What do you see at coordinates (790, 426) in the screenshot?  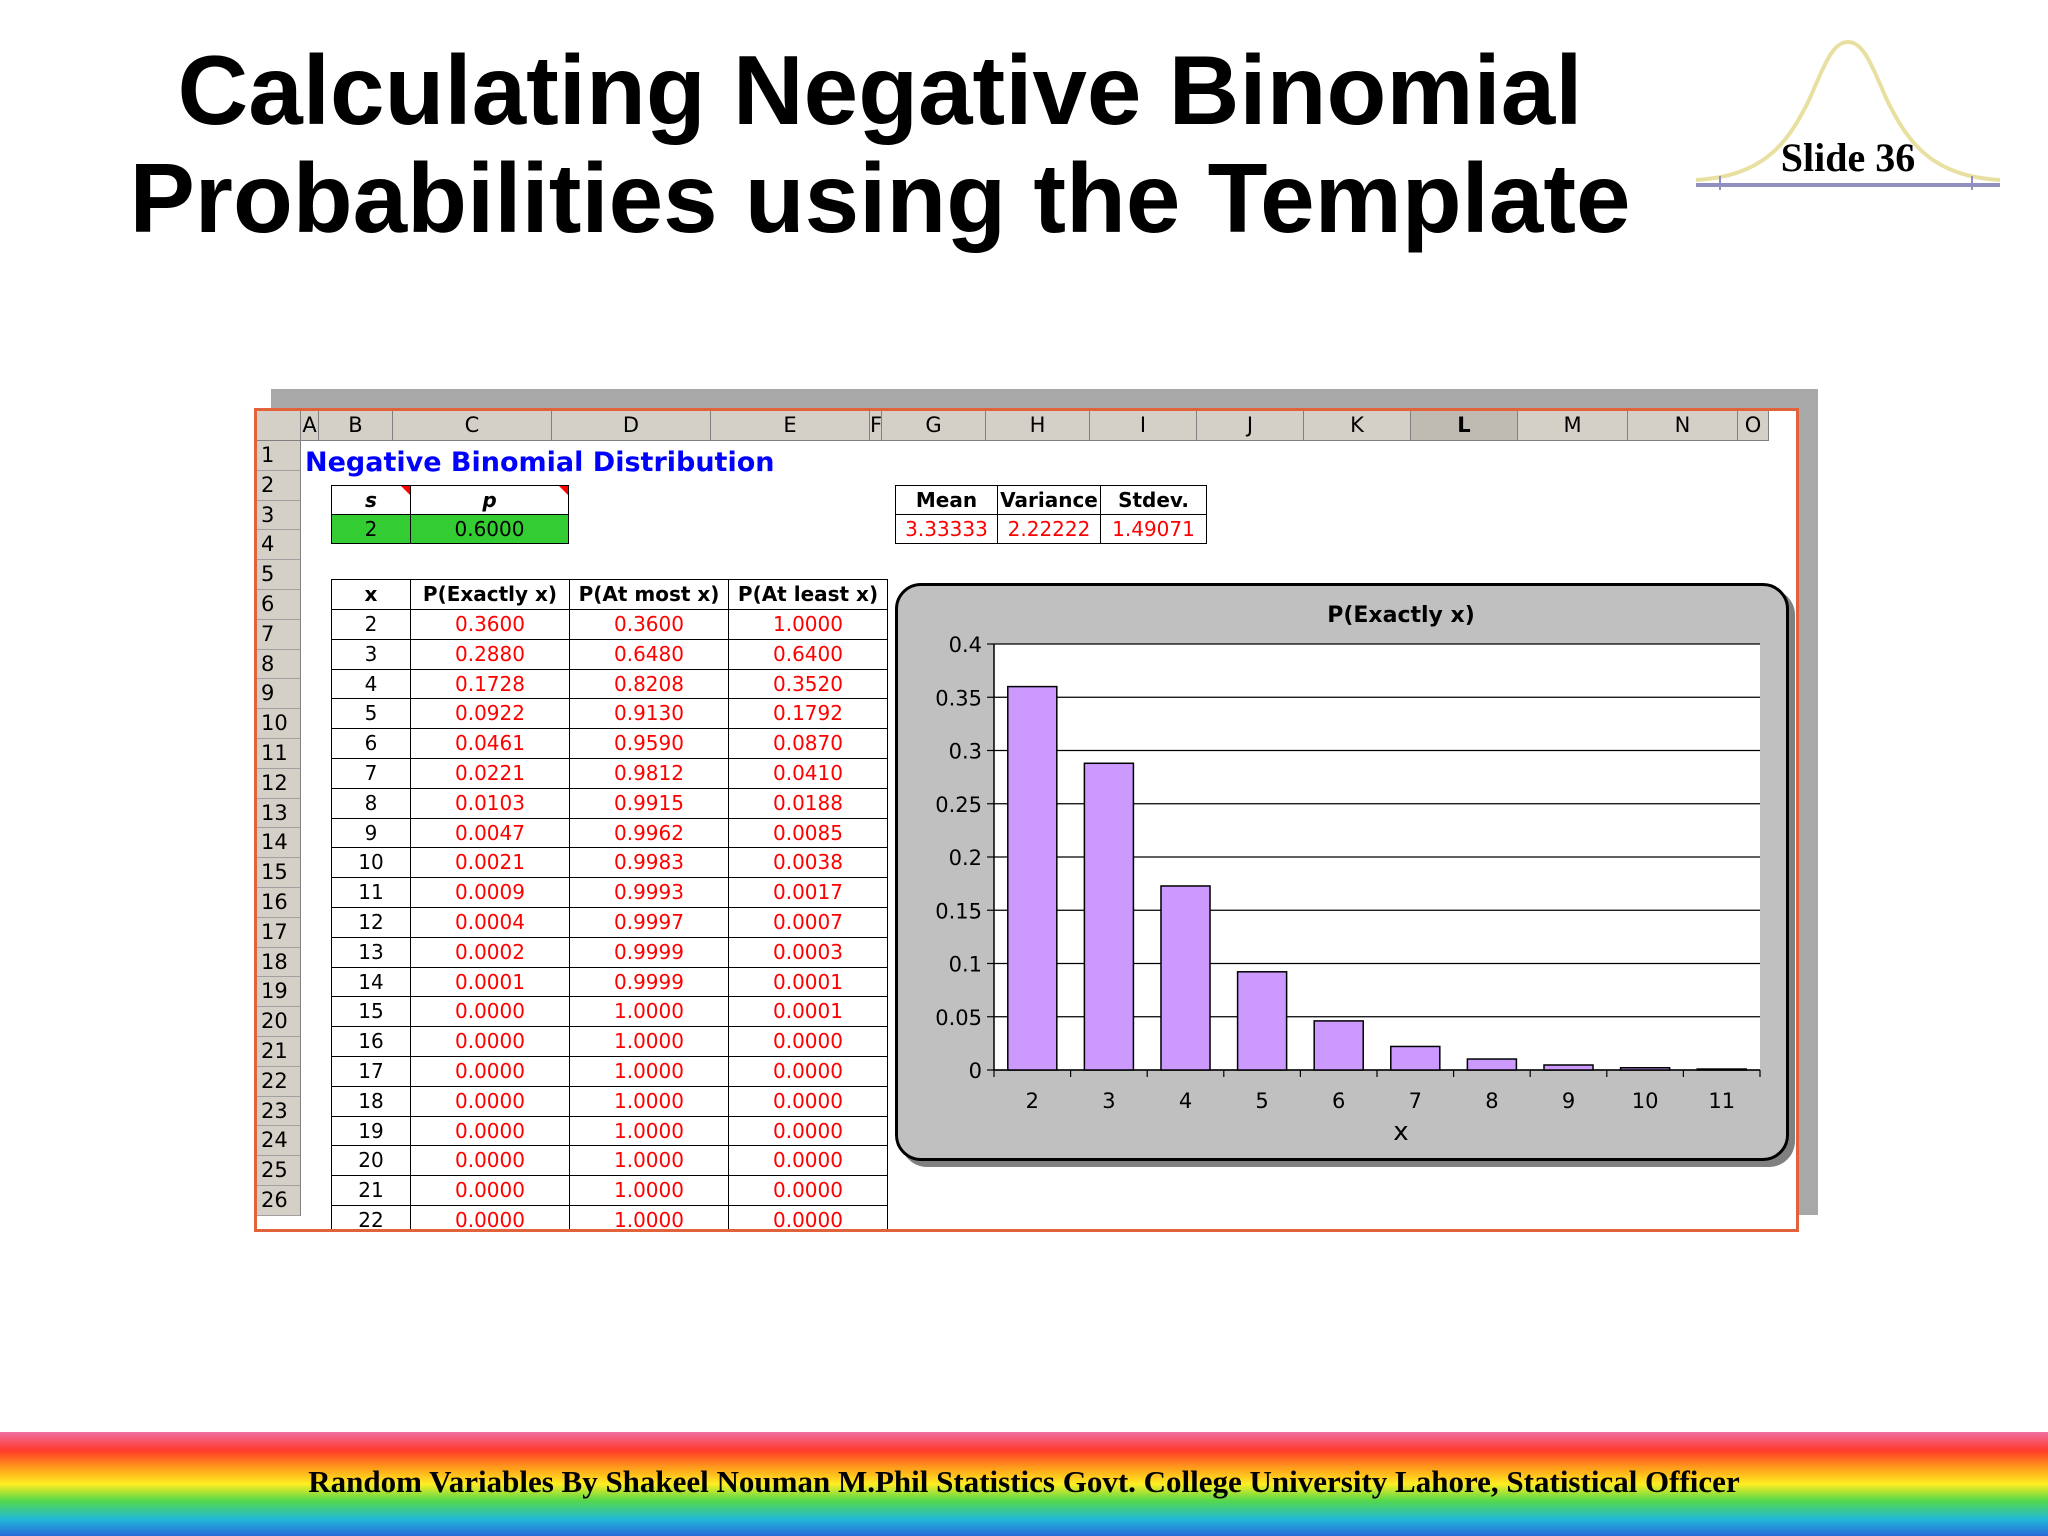 I see `column-header-e: E` at bounding box center [790, 426].